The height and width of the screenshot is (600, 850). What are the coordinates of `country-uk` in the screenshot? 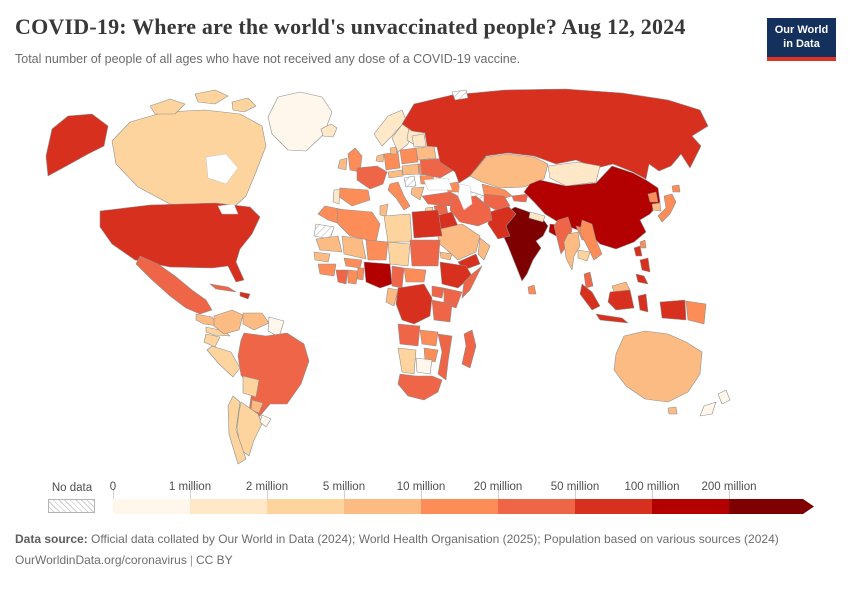 It's located at (355, 160).